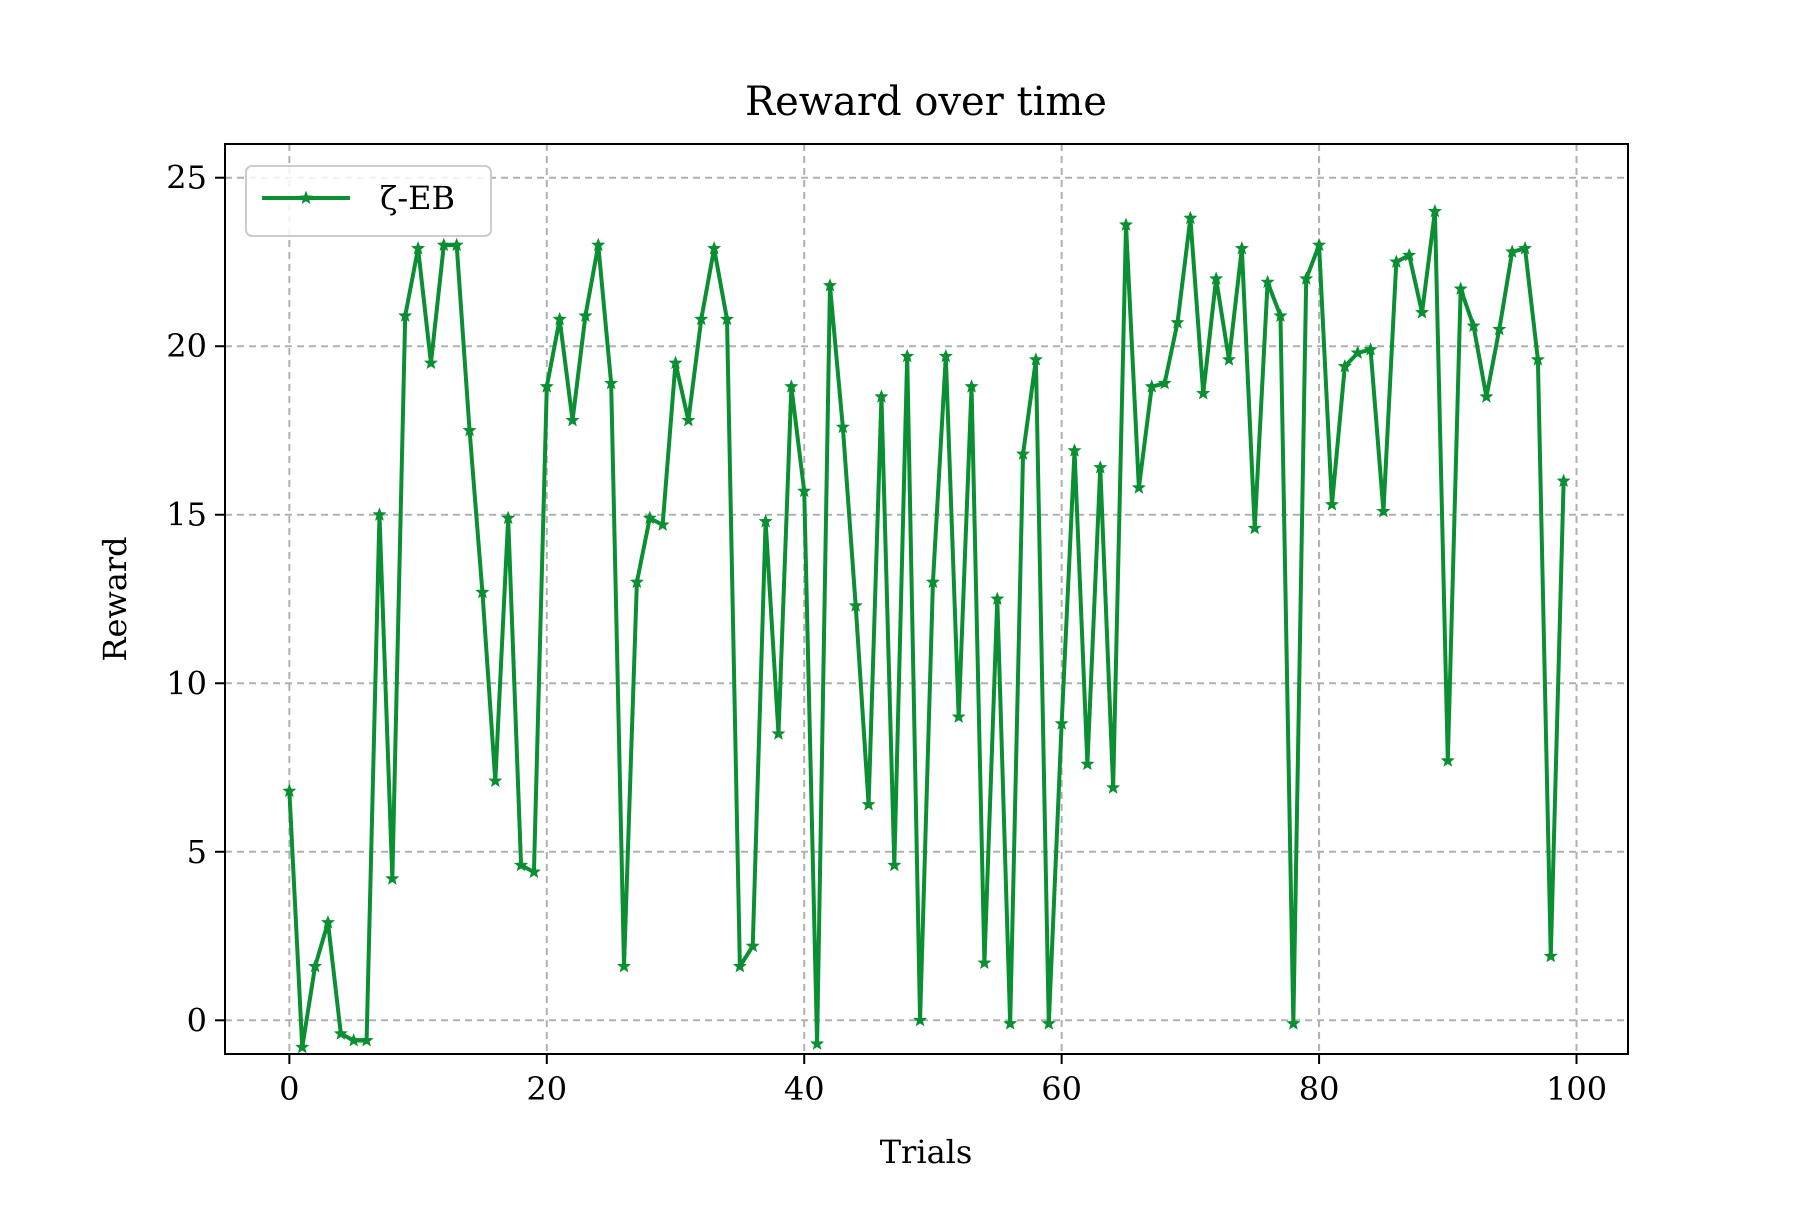 Image resolution: width=1800 pixels, height=1205 pixels. I want to click on chart-title: Reward over time, so click(926, 102).